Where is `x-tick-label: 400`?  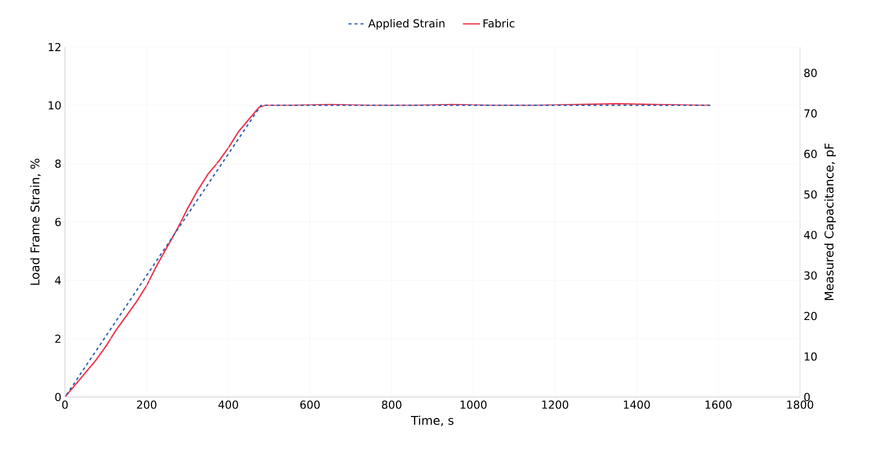
x-tick-label: 400 is located at coordinates (228, 404).